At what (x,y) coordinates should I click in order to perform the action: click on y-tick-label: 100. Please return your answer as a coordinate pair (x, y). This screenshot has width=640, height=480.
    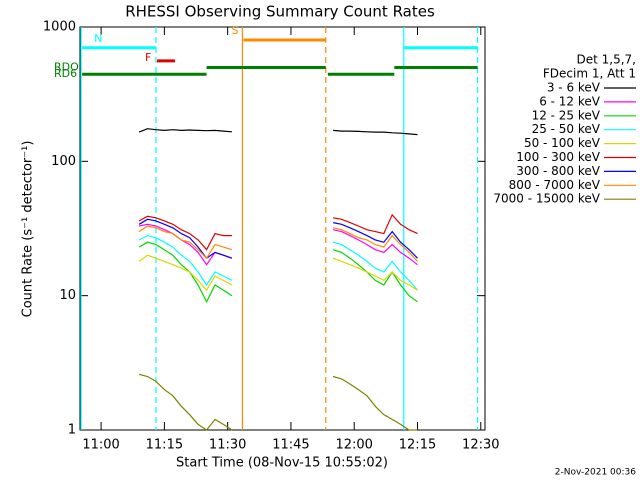
    Looking at the image, I should click on (63, 161).